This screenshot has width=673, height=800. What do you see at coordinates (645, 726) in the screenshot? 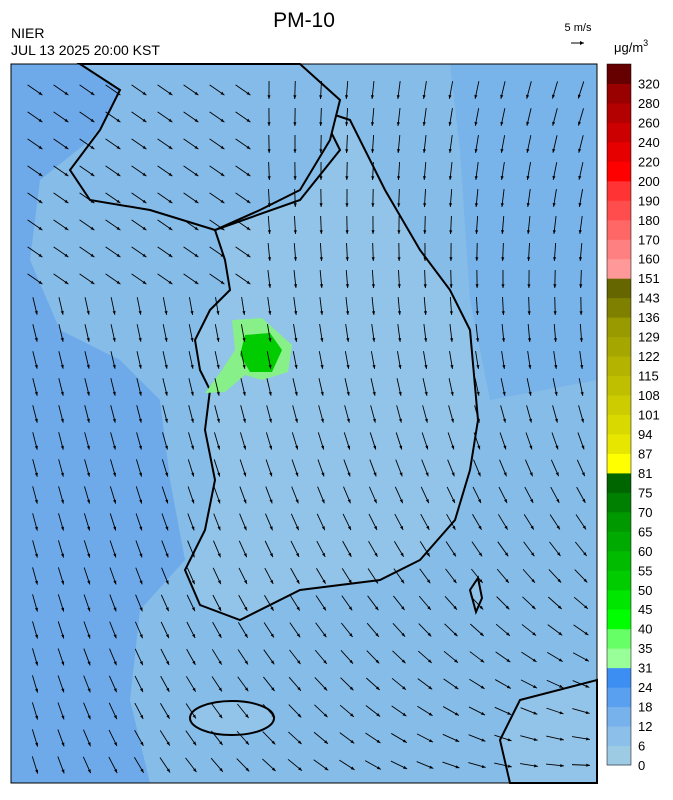
I see `legend-tick-label: 12` at bounding box center [645, 726].